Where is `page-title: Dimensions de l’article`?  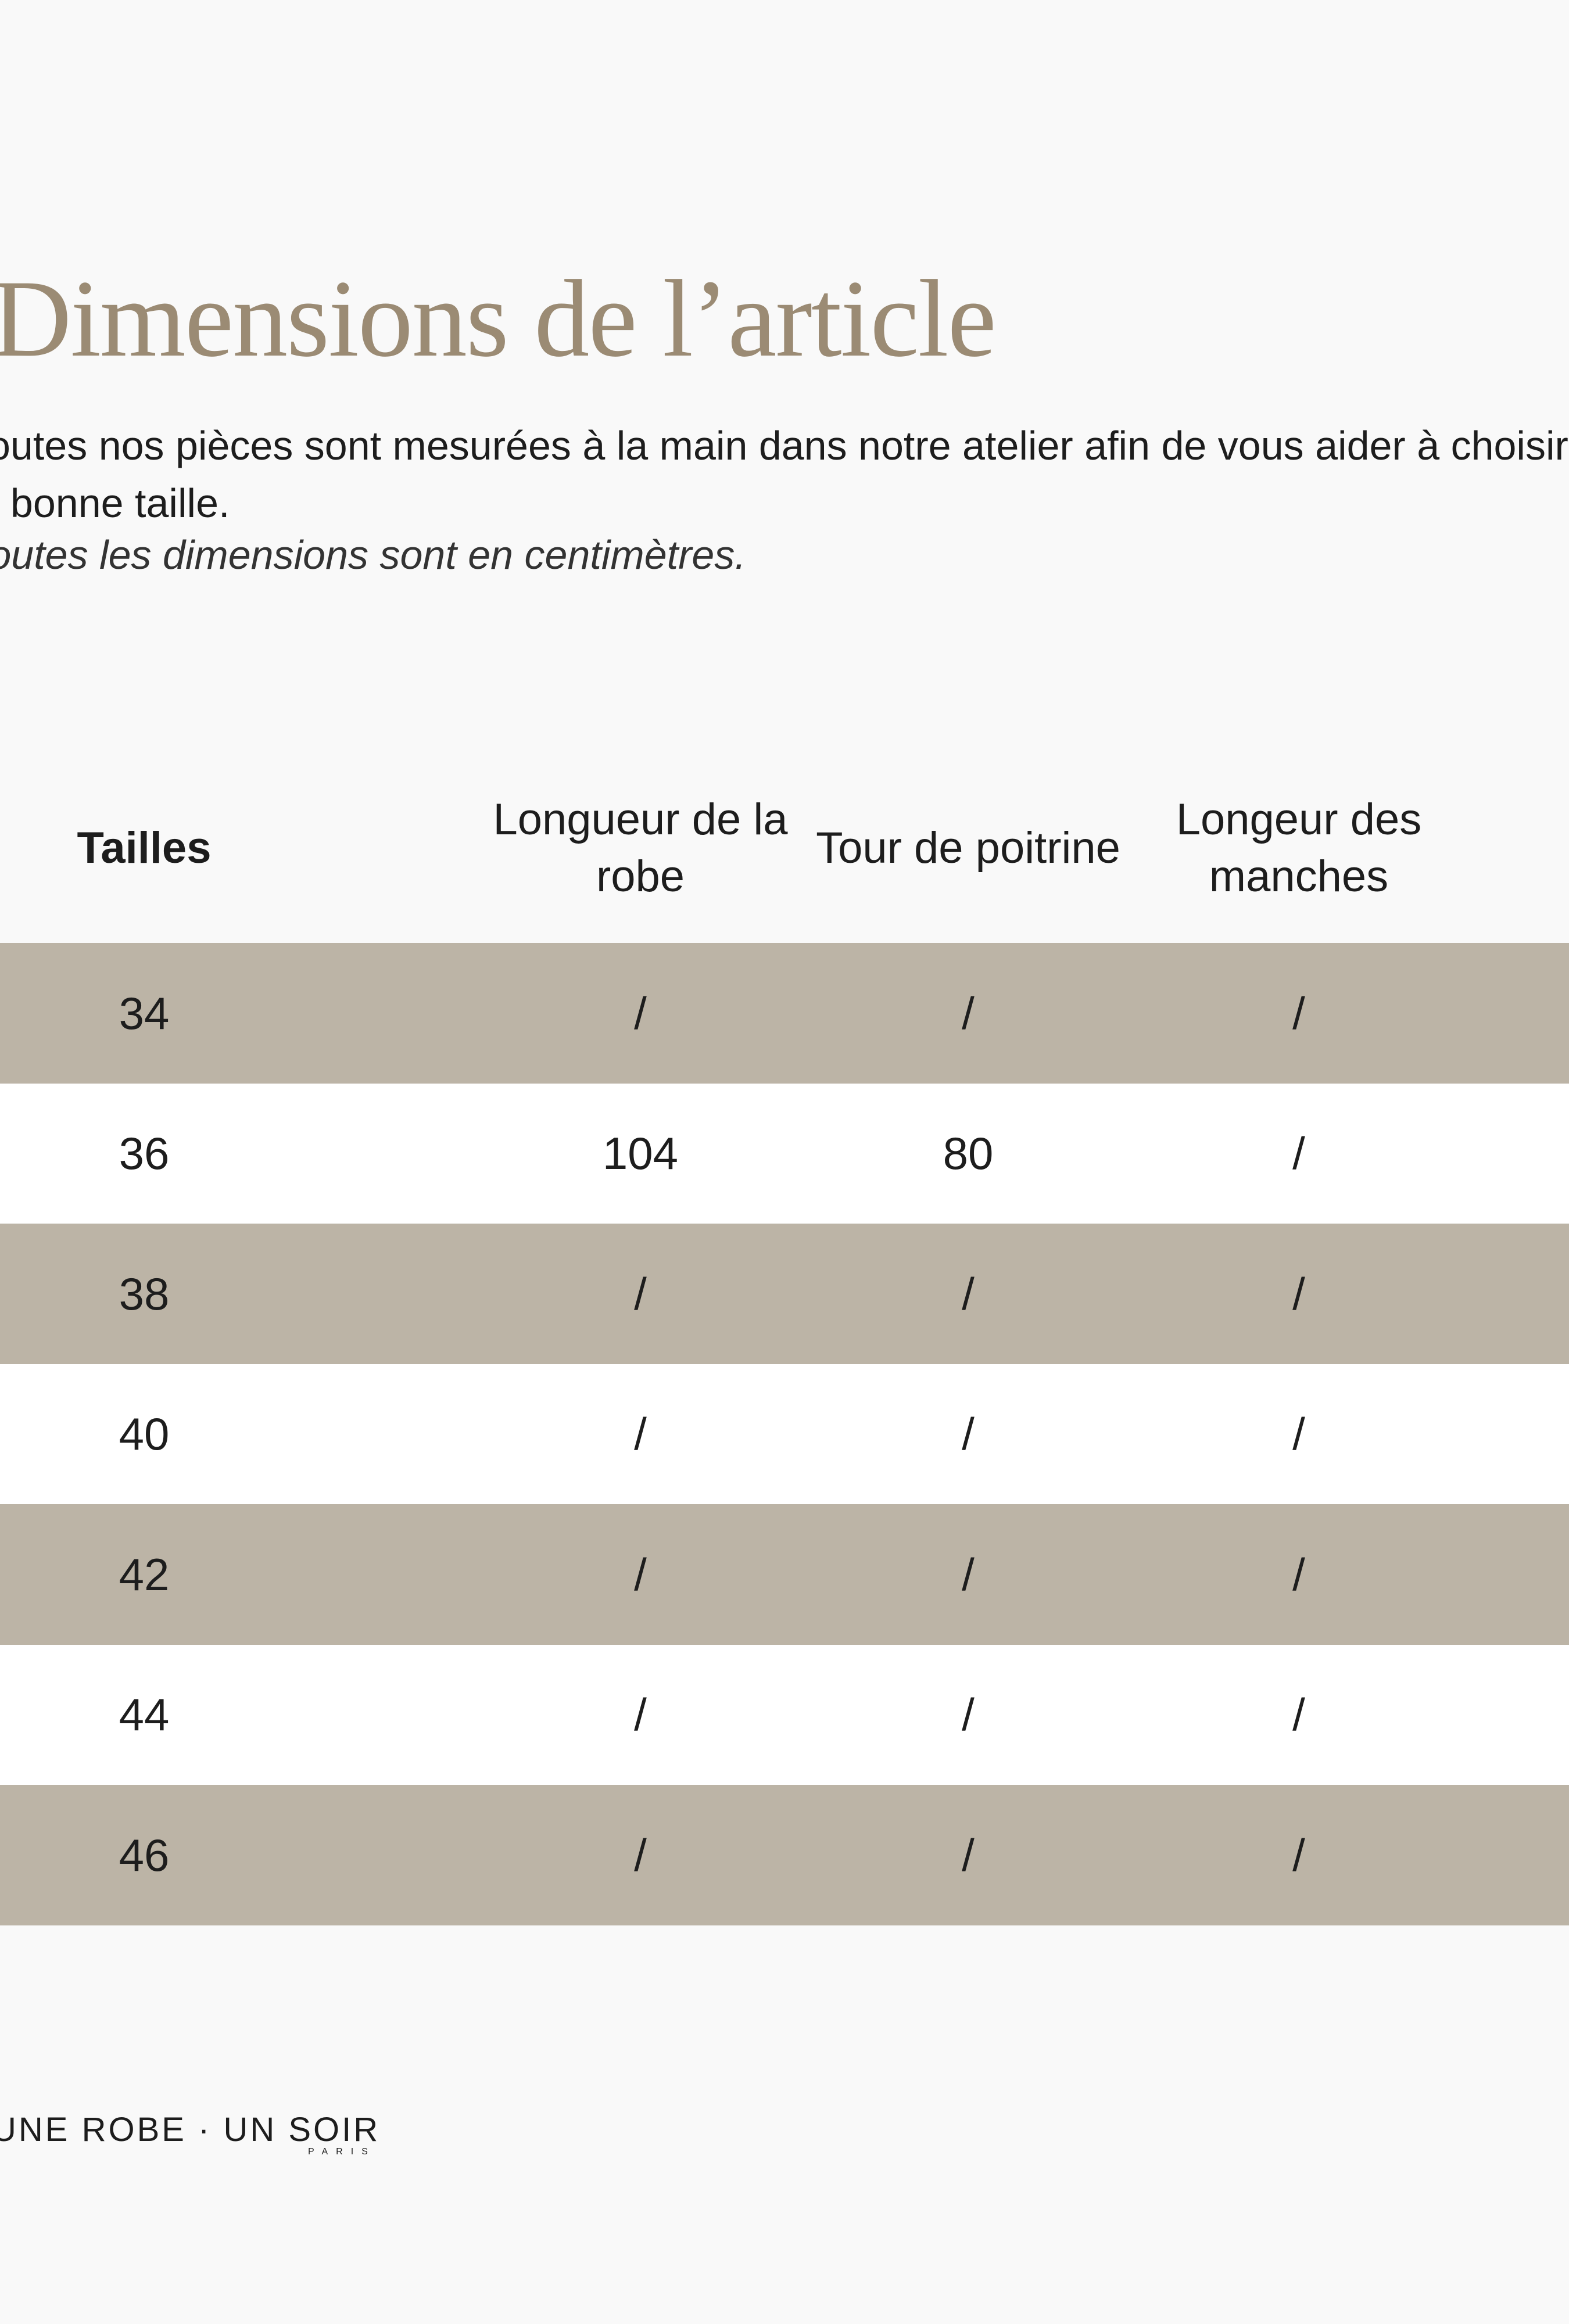
page-title: Dimensions de l’article is located at coordinates (499, 319).